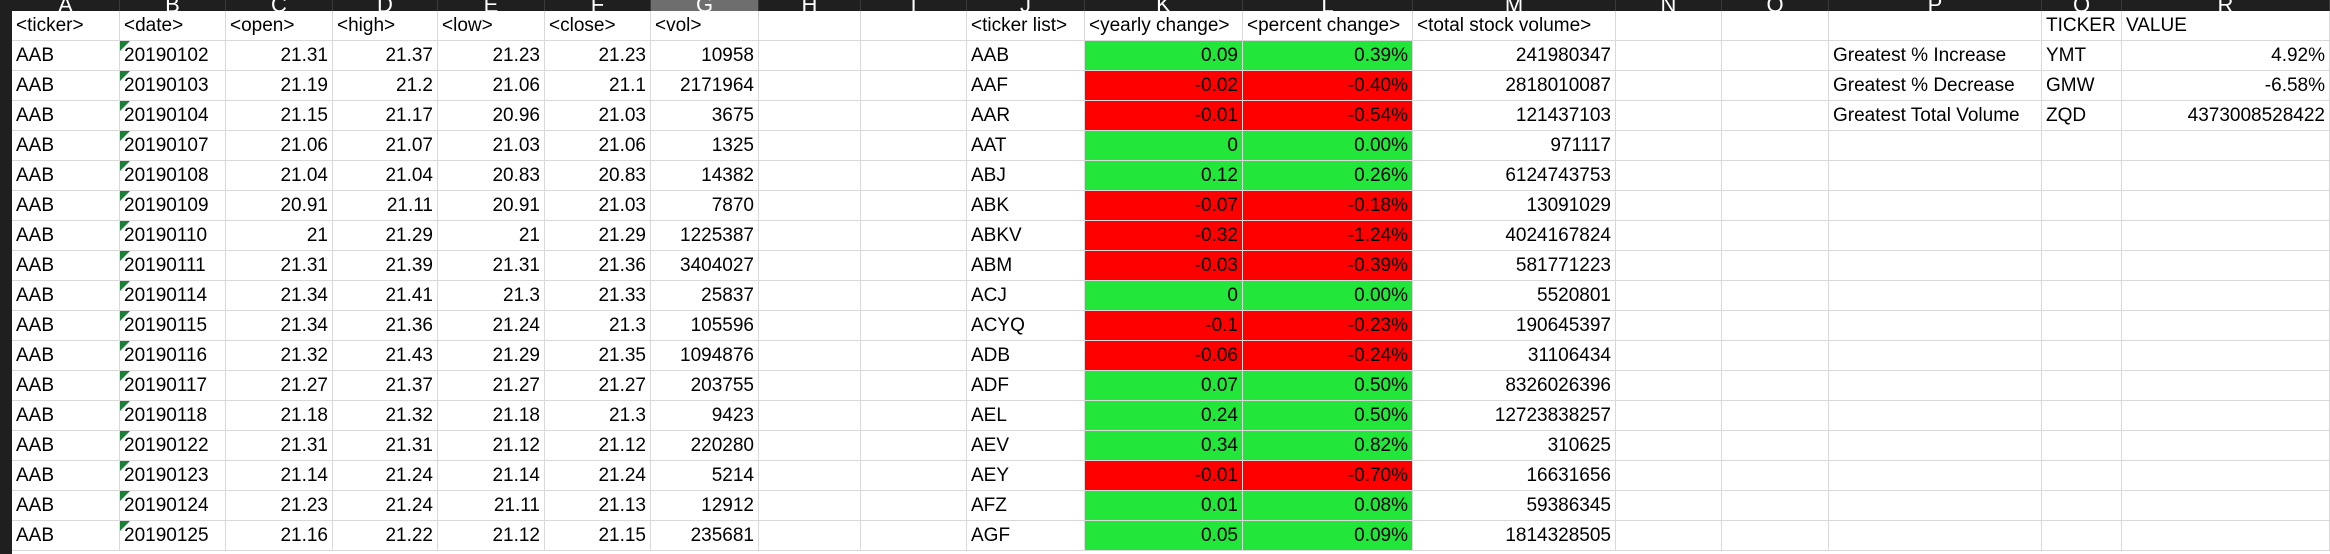 The image size is (2330, 554). I want to click on ticker-list-cell: AEY, so click(1026, 476).